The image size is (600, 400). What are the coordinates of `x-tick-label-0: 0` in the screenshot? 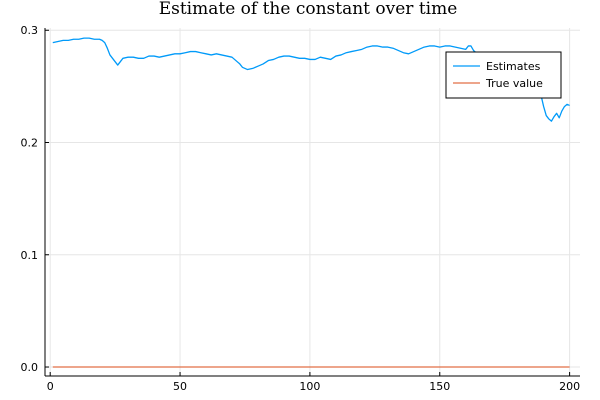 It's located at (50, 386).